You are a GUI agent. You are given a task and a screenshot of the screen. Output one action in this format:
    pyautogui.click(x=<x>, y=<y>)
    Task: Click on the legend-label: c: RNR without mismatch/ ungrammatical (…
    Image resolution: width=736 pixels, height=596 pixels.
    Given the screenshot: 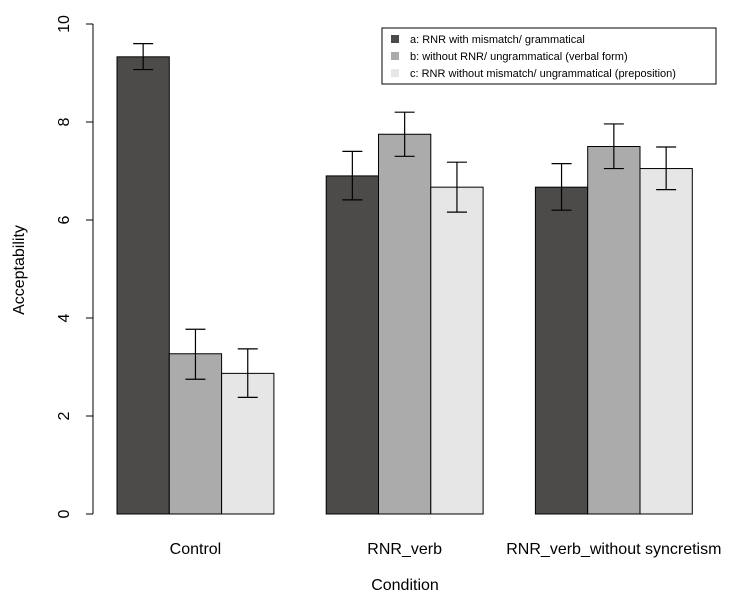 What is the action you would take?
    pyautogui.click(x=543, y=74)
    